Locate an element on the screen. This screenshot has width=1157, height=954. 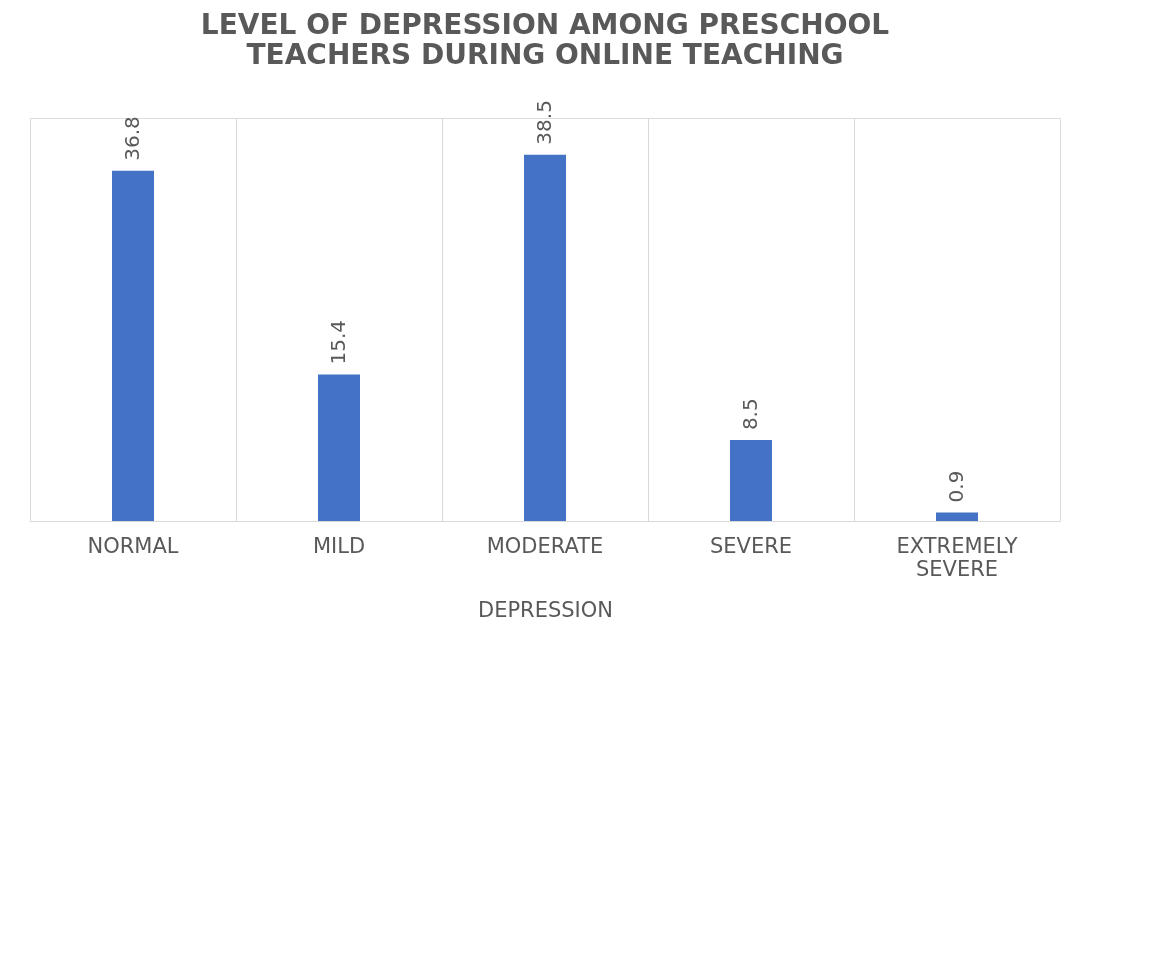
x-tick-label: SEVERE is located at coordinates (751, 545).